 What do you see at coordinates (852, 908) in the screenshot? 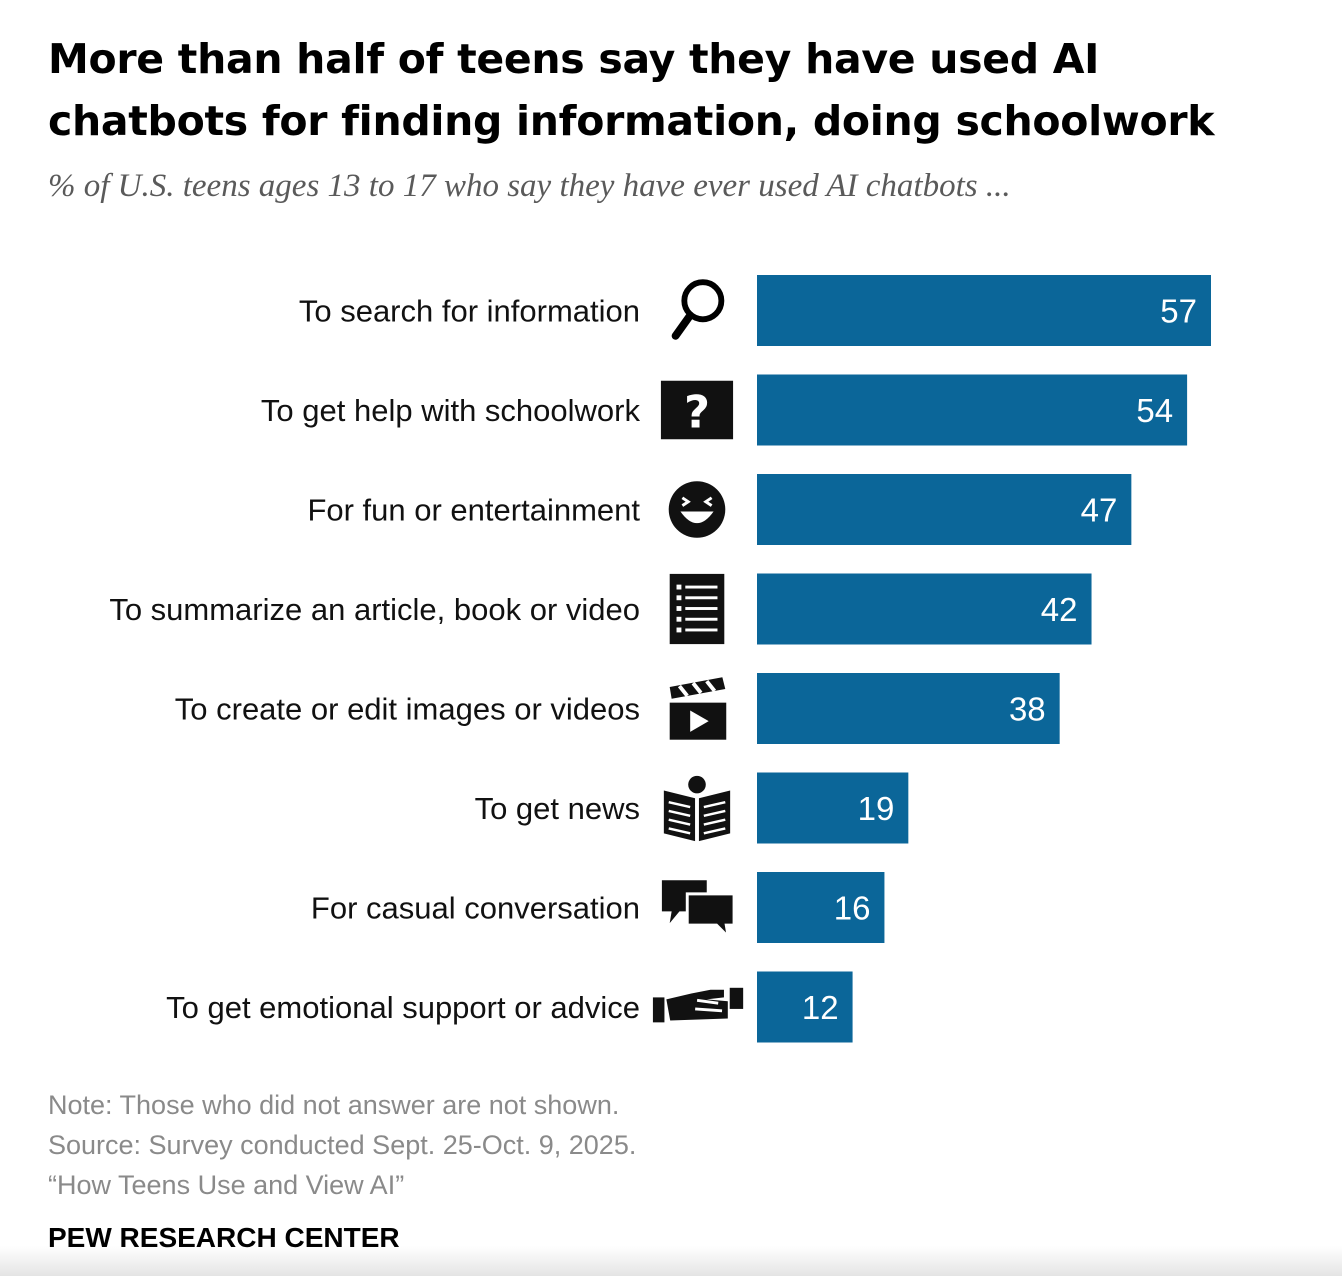
I see `bar-value-label: 16` at bounding box center [852, 908].